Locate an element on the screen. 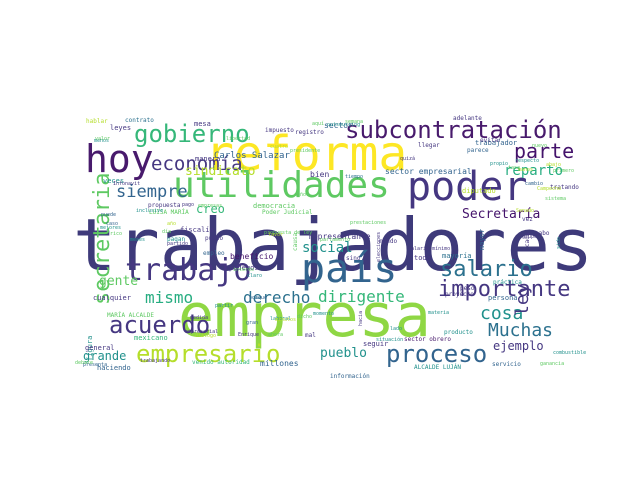 This screenshot has height=480, width=640. word-17: parte is located at coordinates (544, 151).